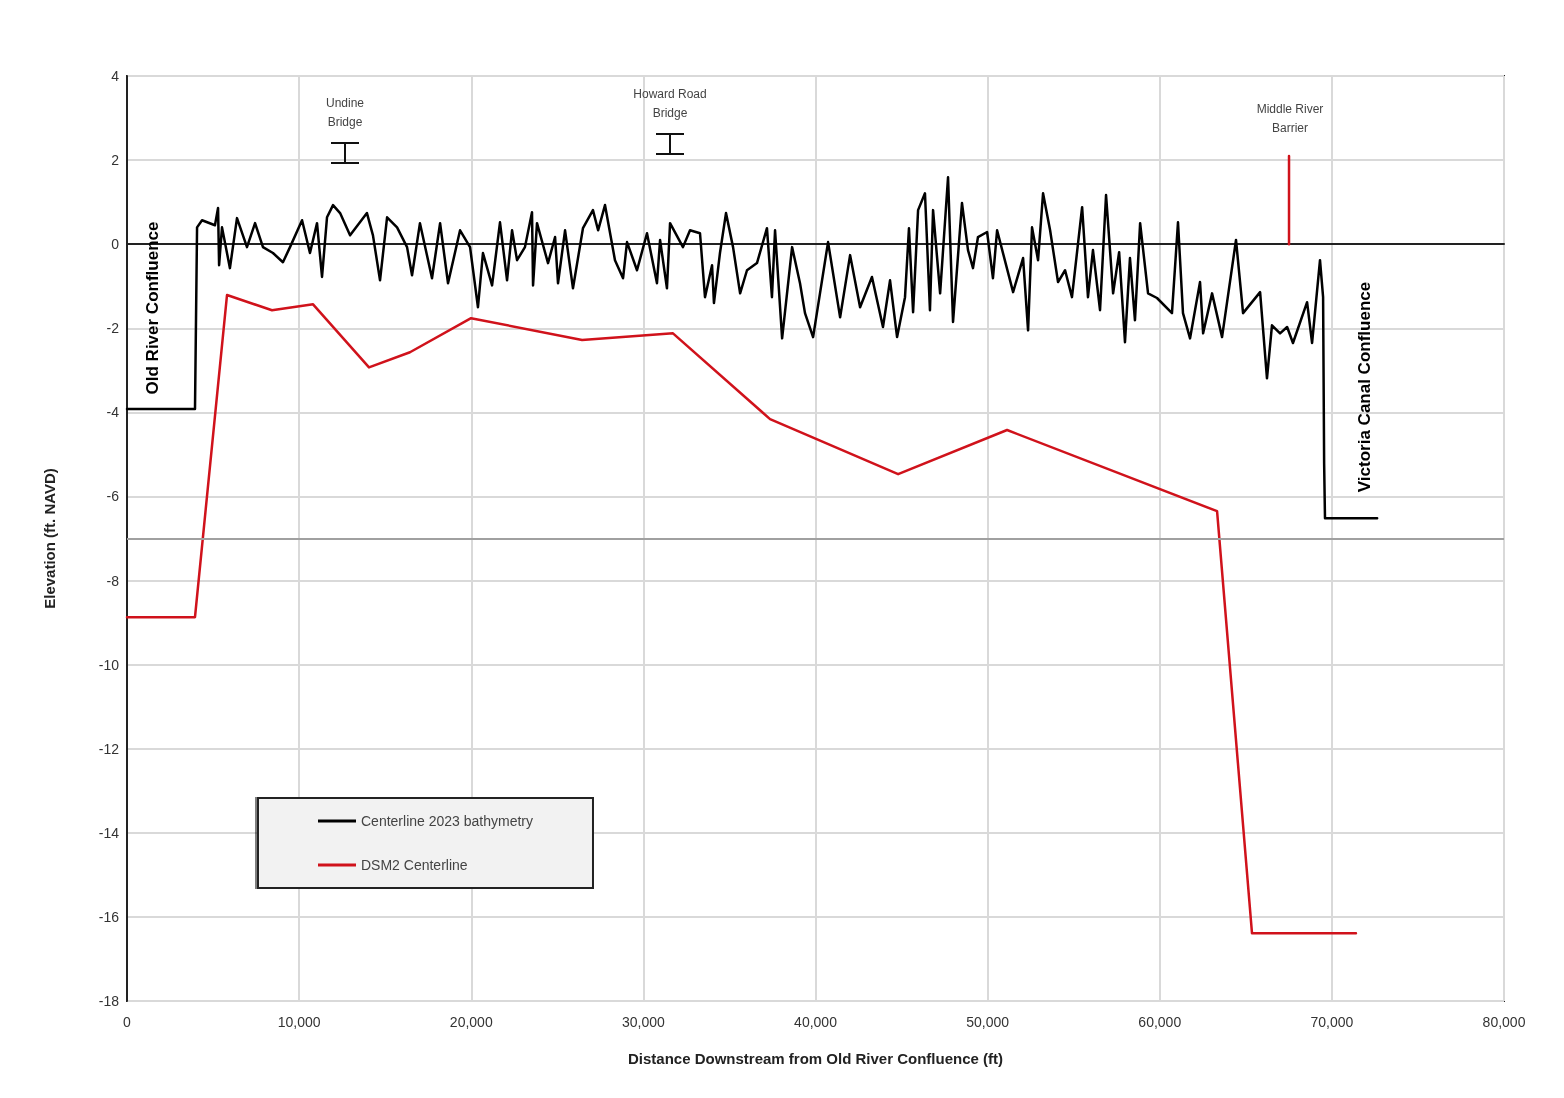  What do you see at coordinates (815, 1058) in the screenshot?
I see `x-axis-title: Distance Downstream from Old River Confluence (ft)` at bounding box center [815, 1058].